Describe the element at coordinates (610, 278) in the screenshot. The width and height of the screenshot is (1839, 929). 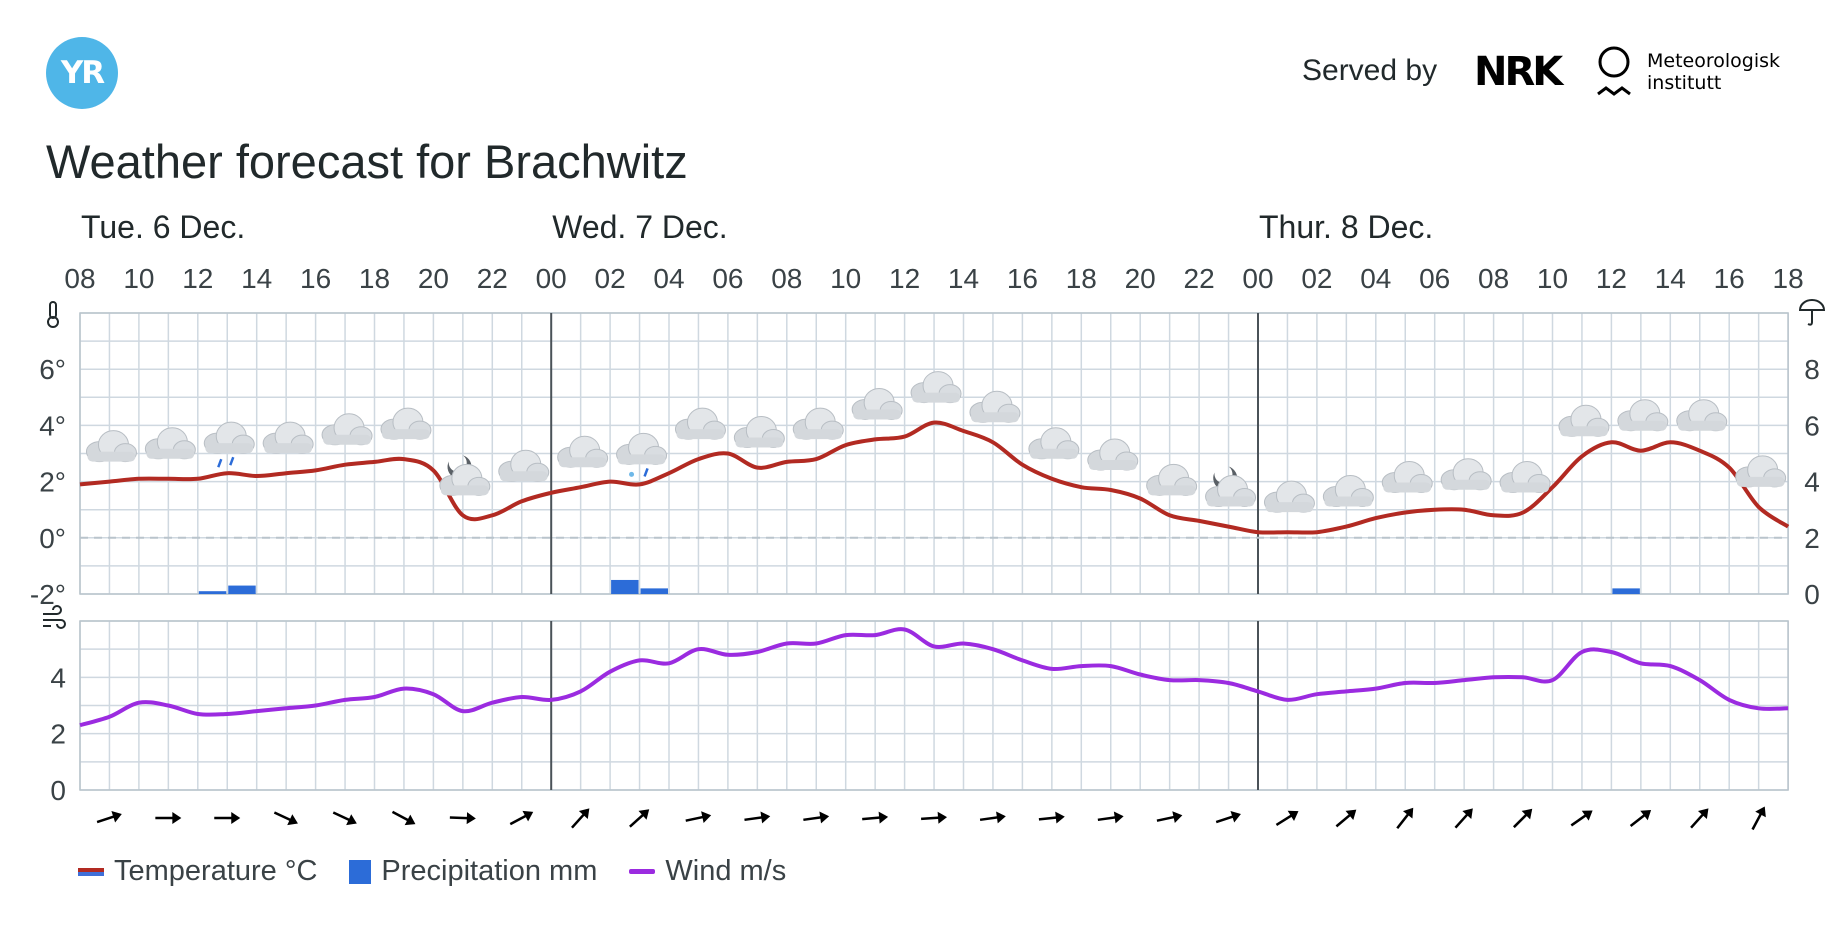
I see `hour-tick-label: 02` at that location.